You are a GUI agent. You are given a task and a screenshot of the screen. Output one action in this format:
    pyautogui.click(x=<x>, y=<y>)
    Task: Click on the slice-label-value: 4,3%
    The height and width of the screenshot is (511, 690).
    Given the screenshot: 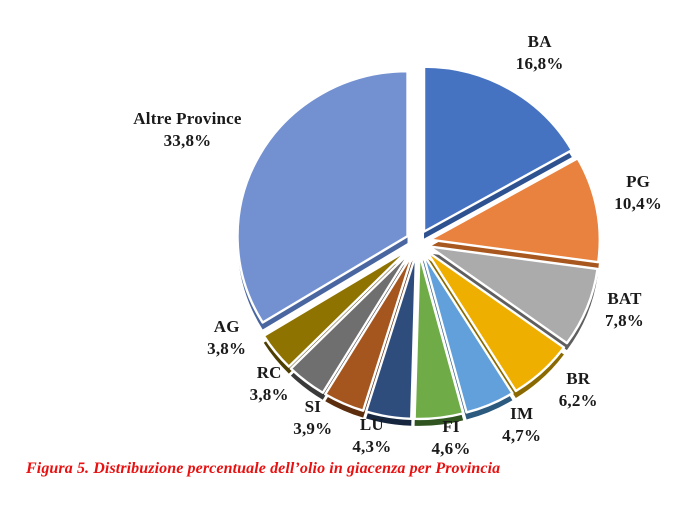 What is the action you would take?
    pyautogui.click(x=372, y=446)
    